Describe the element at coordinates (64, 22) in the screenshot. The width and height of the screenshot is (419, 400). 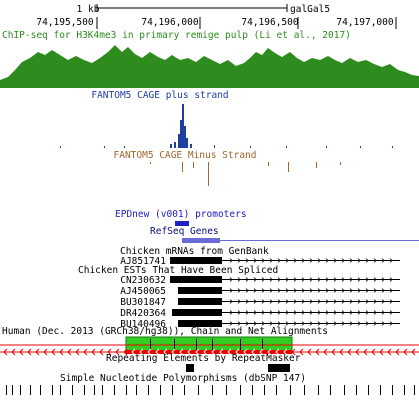
I see `ruler-tick-label: 74,195,500` at that location.